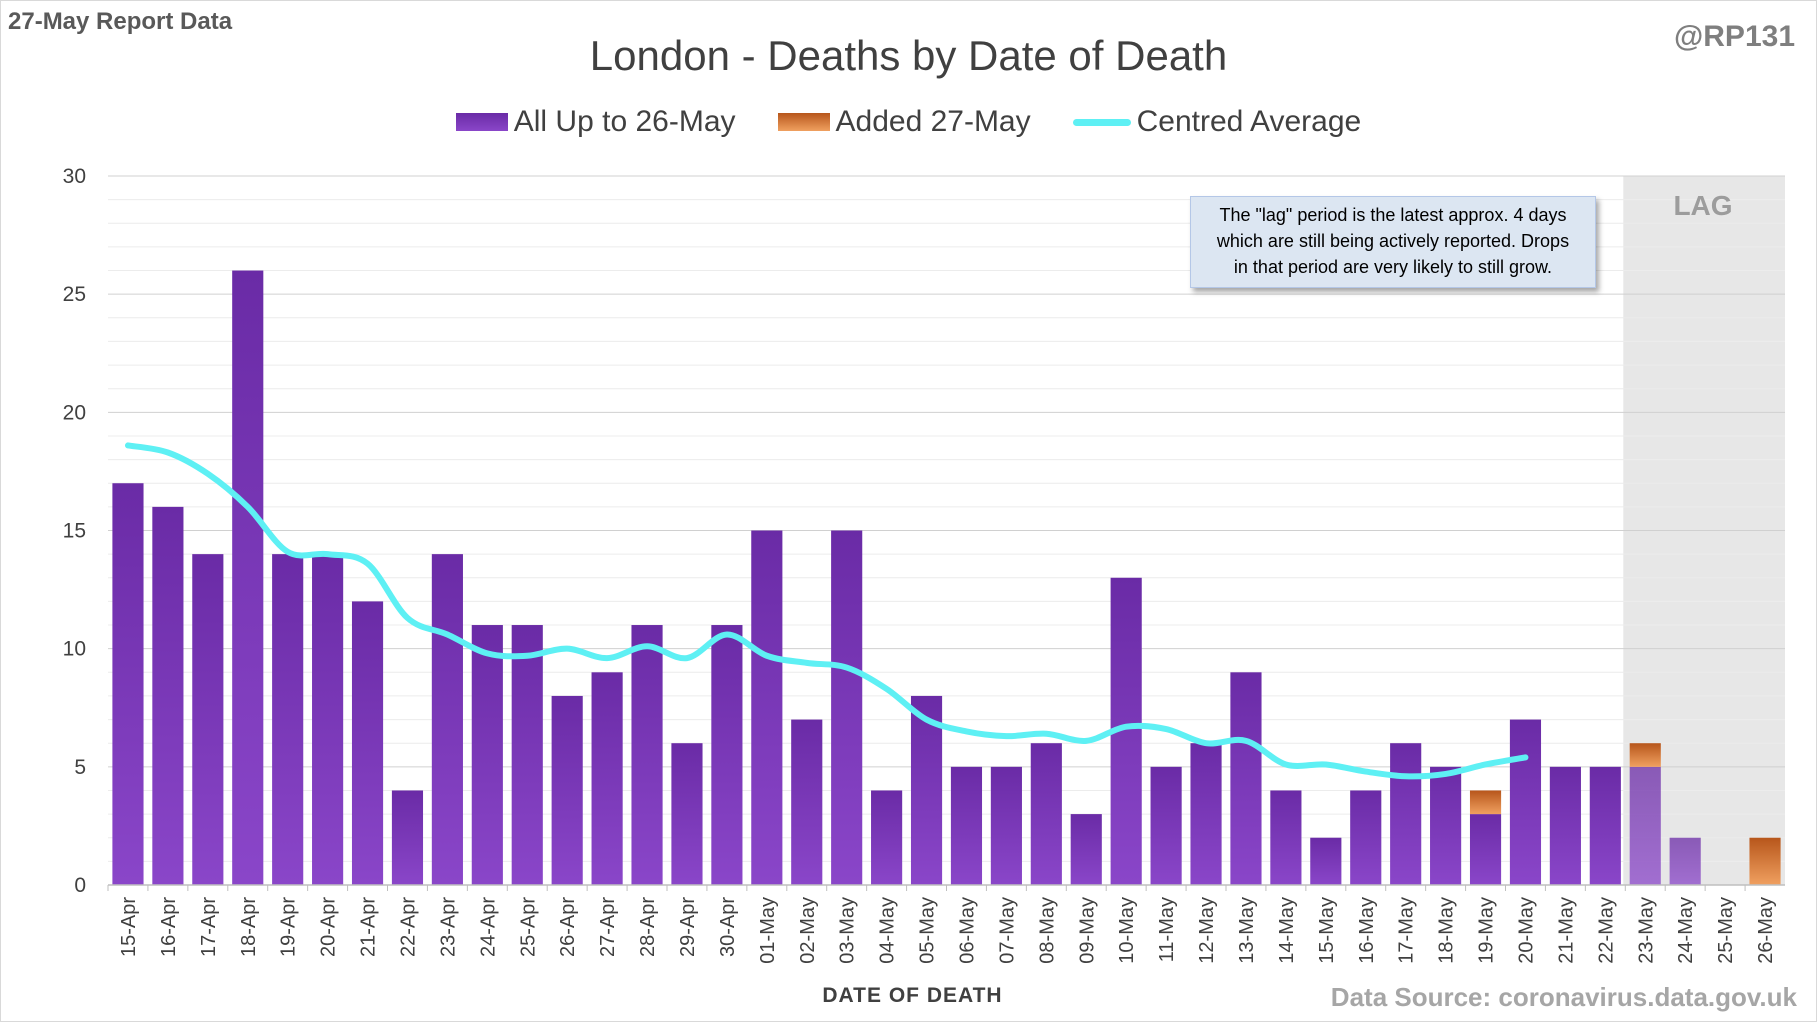 This screenshot has height=1022, width=1817. Describe the element at coordinates (1566, 930) in the screenshot. I see `x-tick-label: 21-May` at that location.